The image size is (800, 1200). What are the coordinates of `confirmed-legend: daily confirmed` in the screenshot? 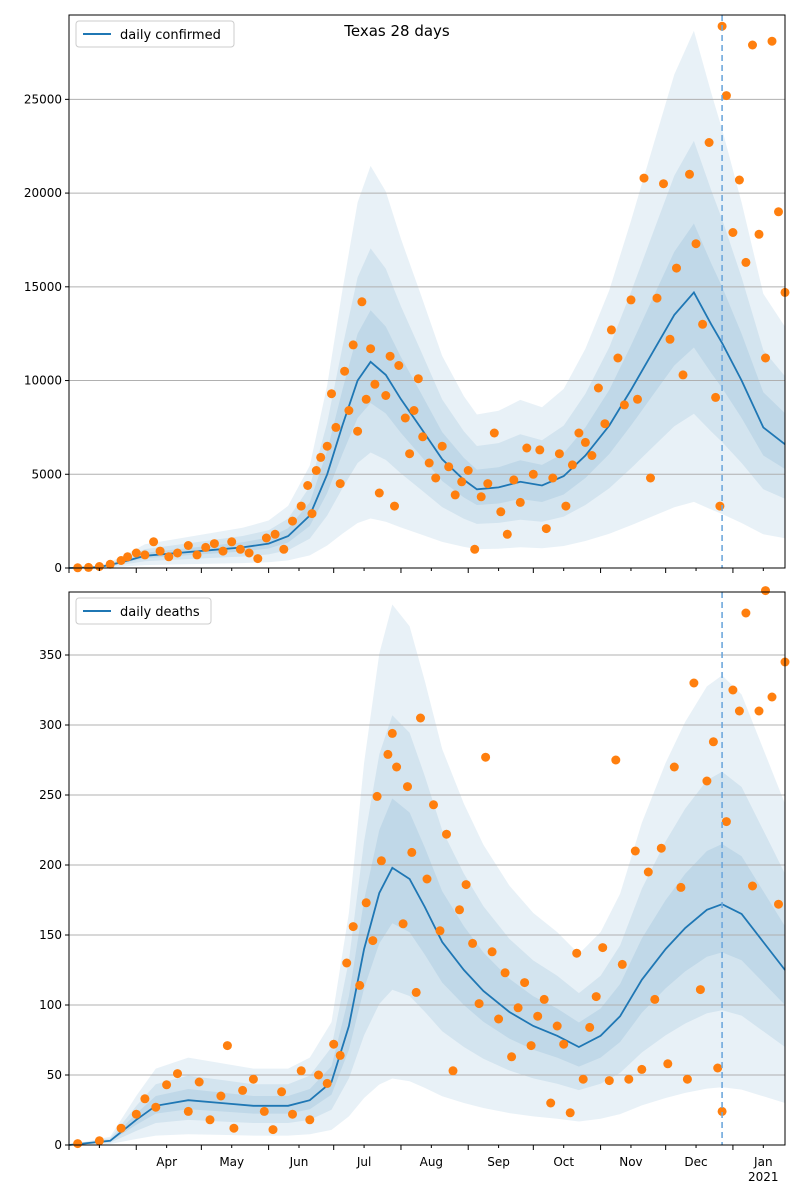 It's located at (155, 34).